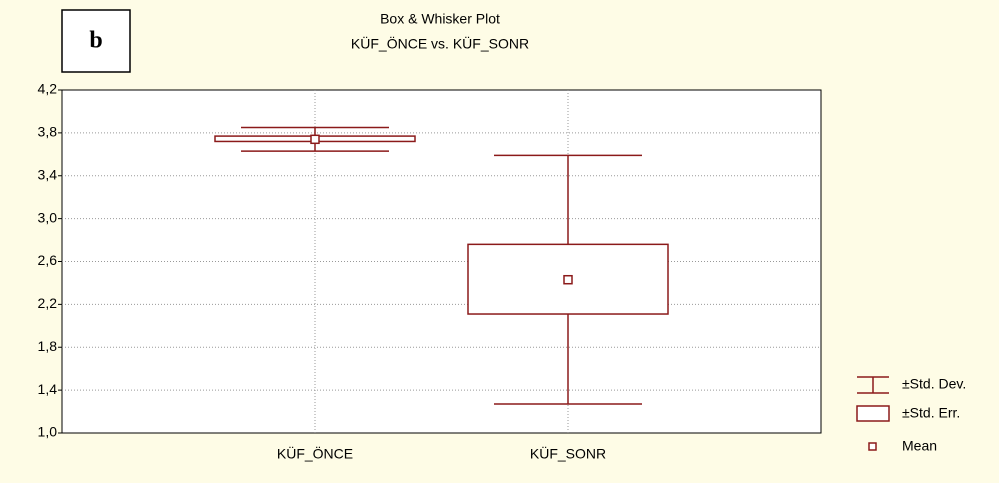  I want to click on chart-title: Box & Whisker Plot, so click(440, 19).